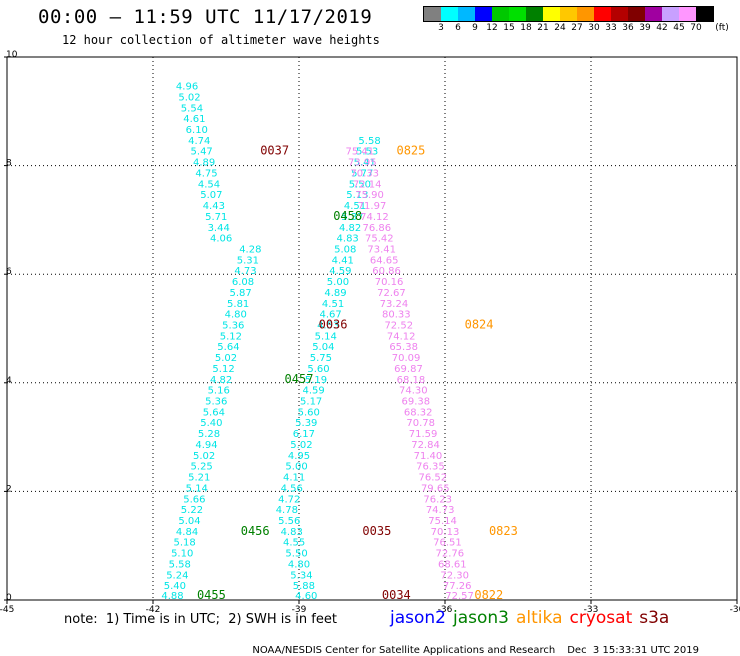 This screenshot has height=656, width=740. I want to click on wave-height-point: 5.77, so click(362, 173).